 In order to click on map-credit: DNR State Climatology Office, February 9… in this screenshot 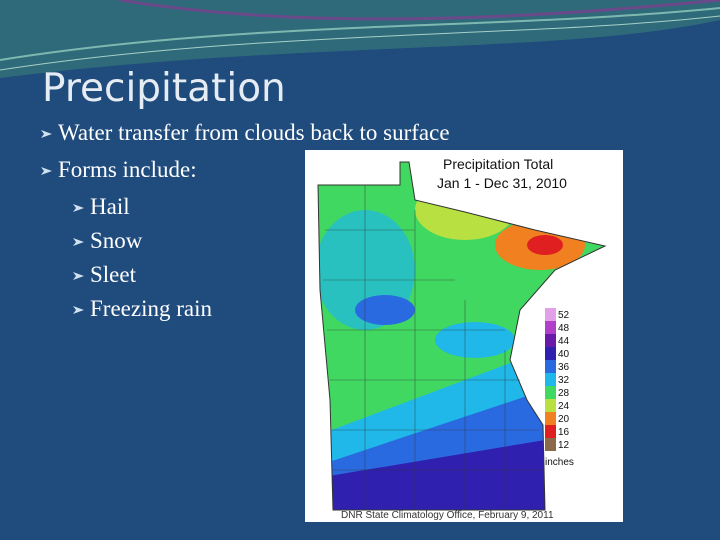, I will do `click(447, 515)`.